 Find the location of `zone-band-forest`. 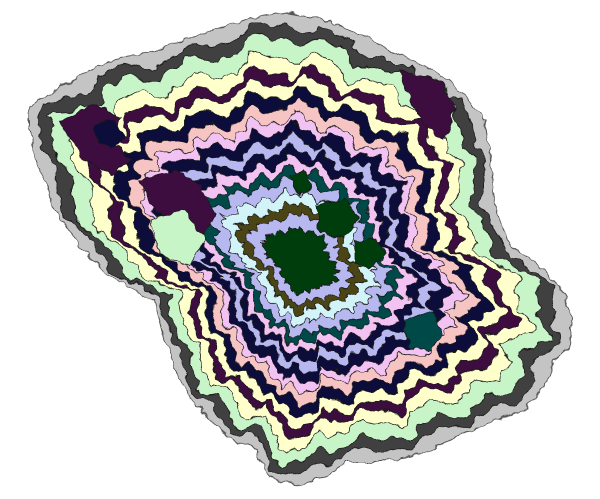

zone-band-forest is located at coordinates (301, 260).